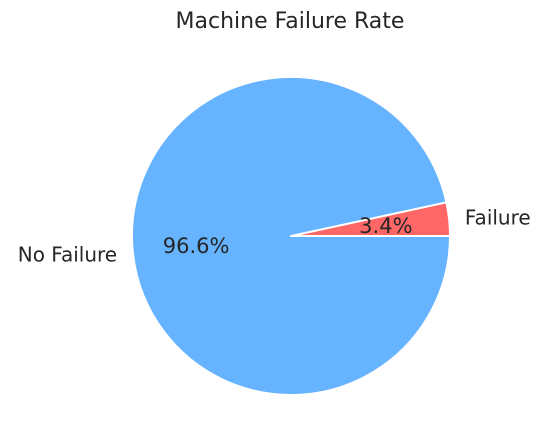 This screenshot has height=446, width=546. I want to click on slice-percent-label: 3.4%, so click(385, 226).